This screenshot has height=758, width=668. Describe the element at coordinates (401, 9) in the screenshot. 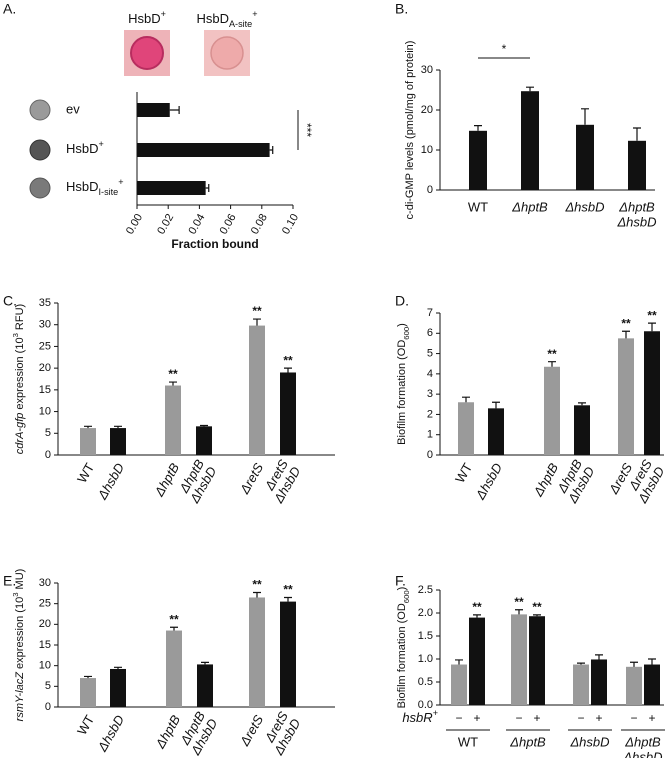

I see `panel-label: B.` at that location.